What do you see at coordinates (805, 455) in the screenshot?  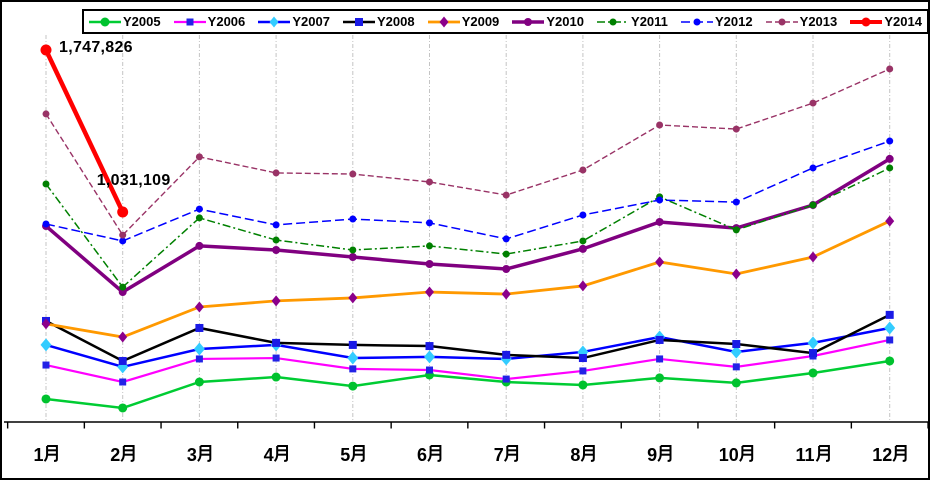 I see `x-axis-label: 11` at bounding box center [805, 455].